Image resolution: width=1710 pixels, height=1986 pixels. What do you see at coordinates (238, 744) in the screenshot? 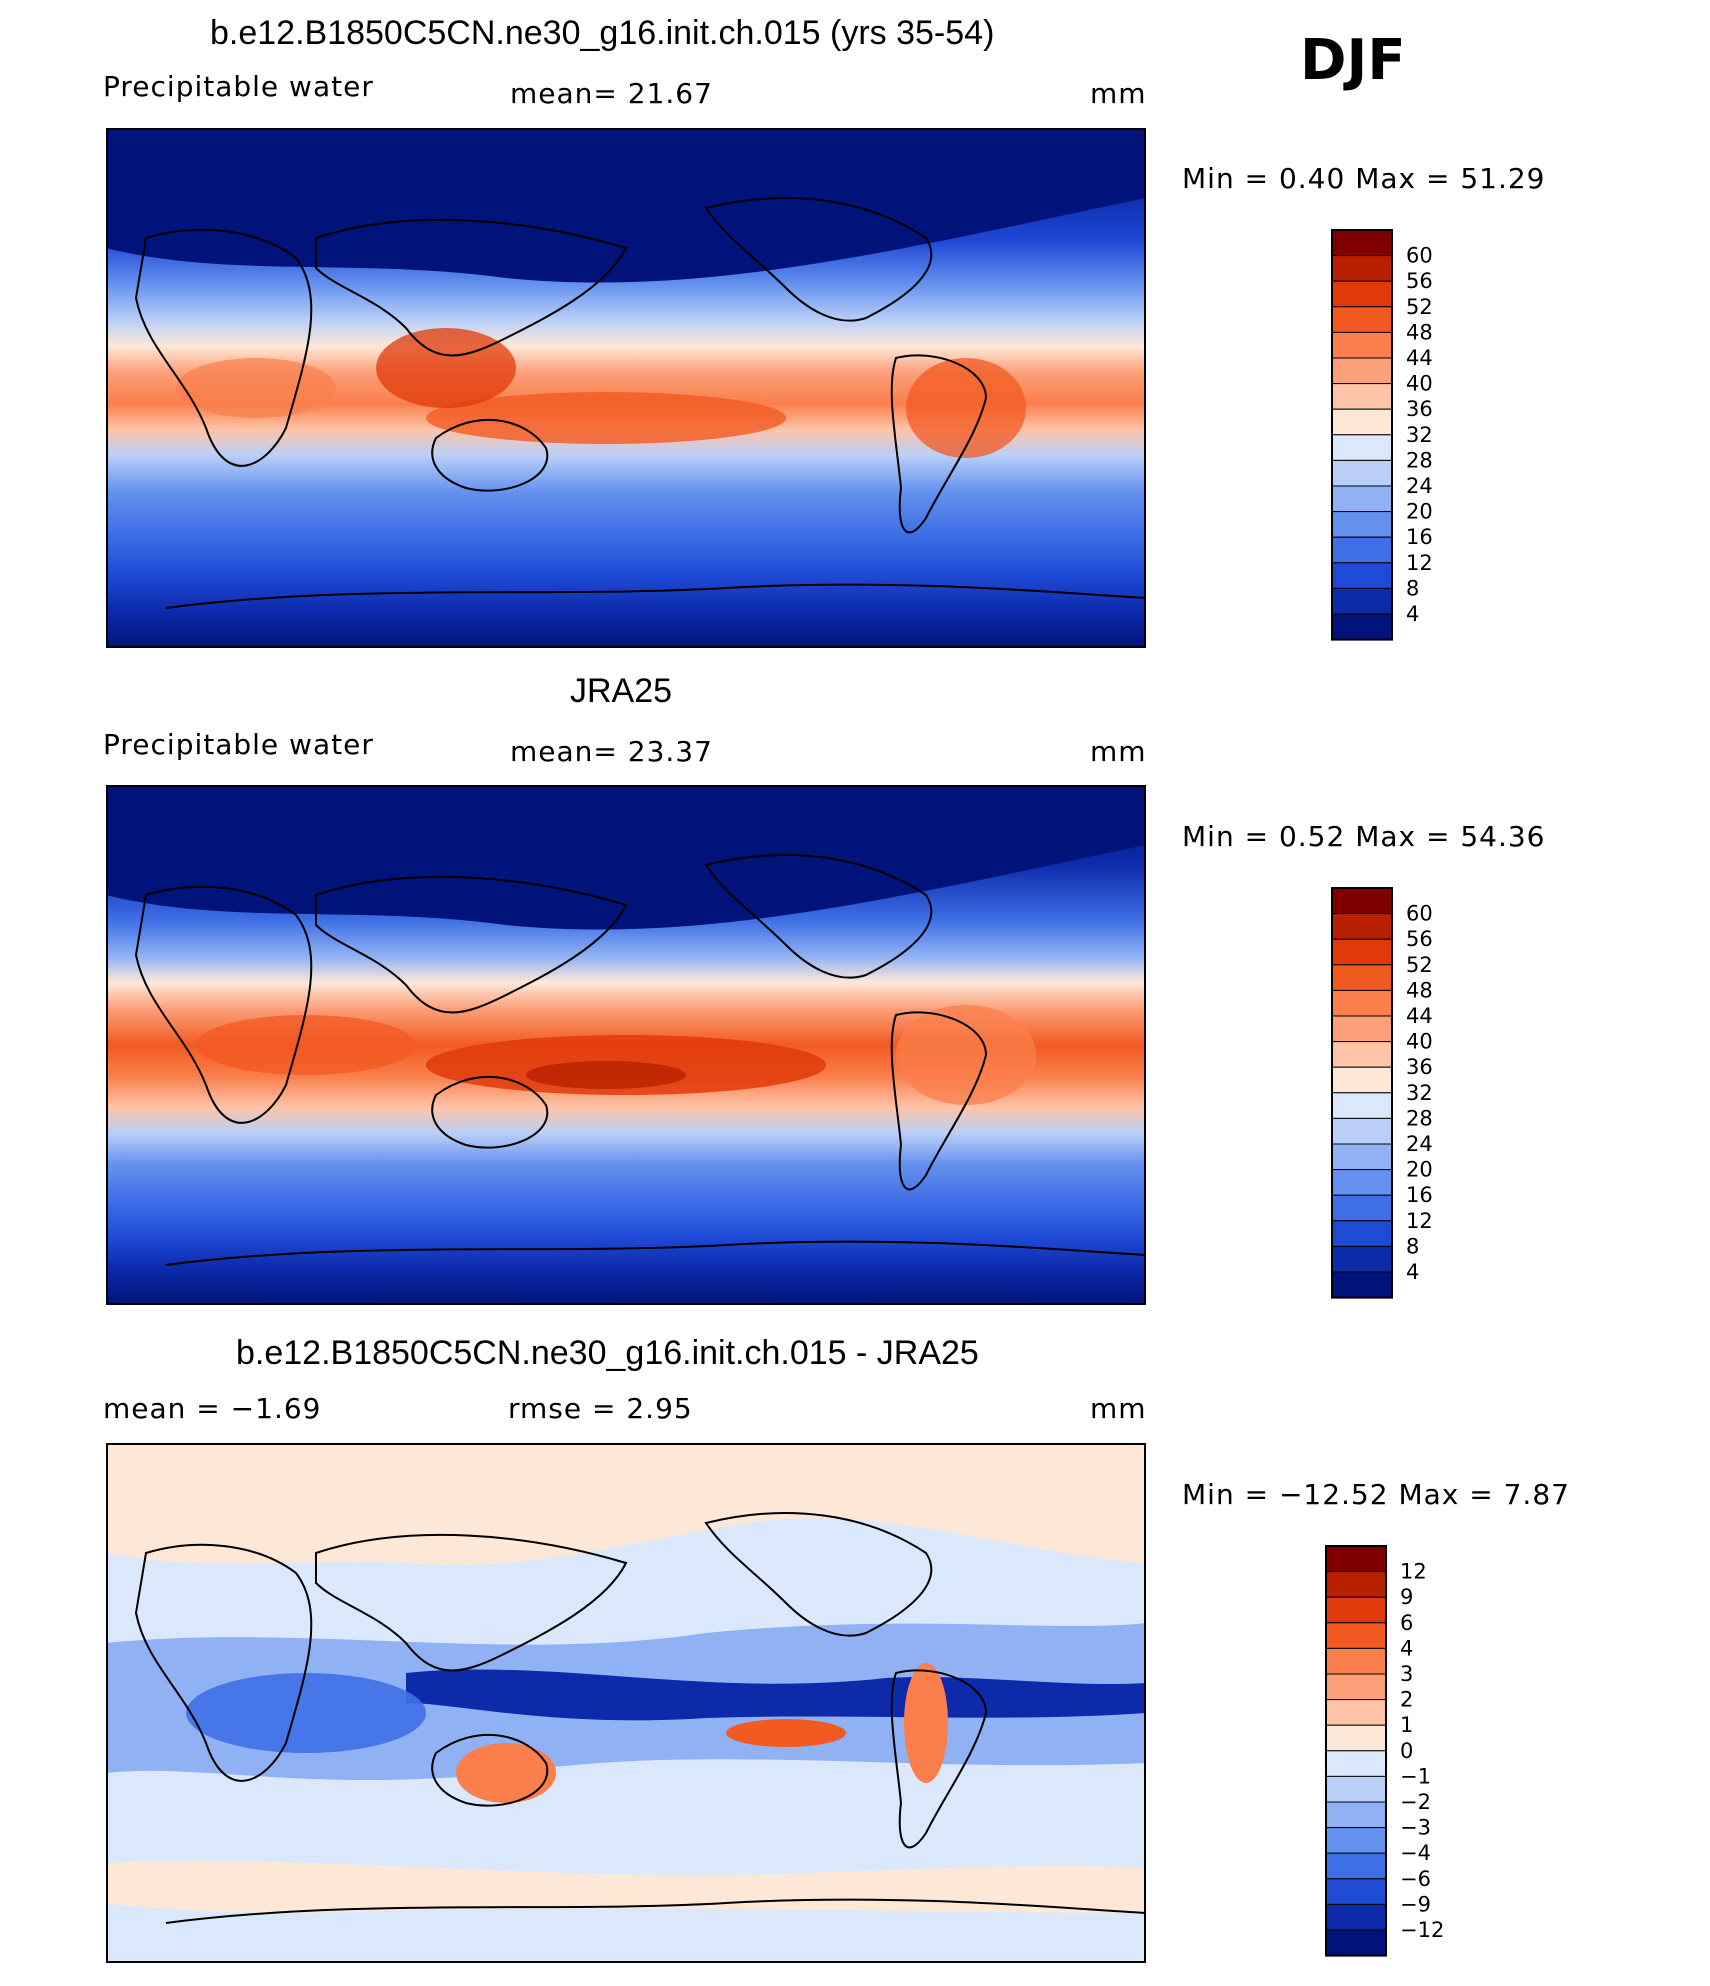
I see `panel2-variable-label: Precipitable water` at bounding box center [238, 744].